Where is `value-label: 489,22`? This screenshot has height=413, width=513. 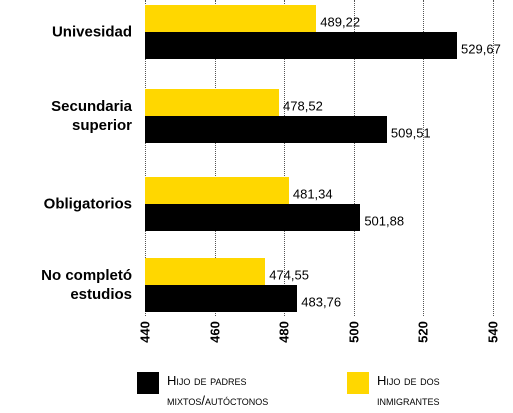
value-label: 489,22 is located at coordinates (340, 21).